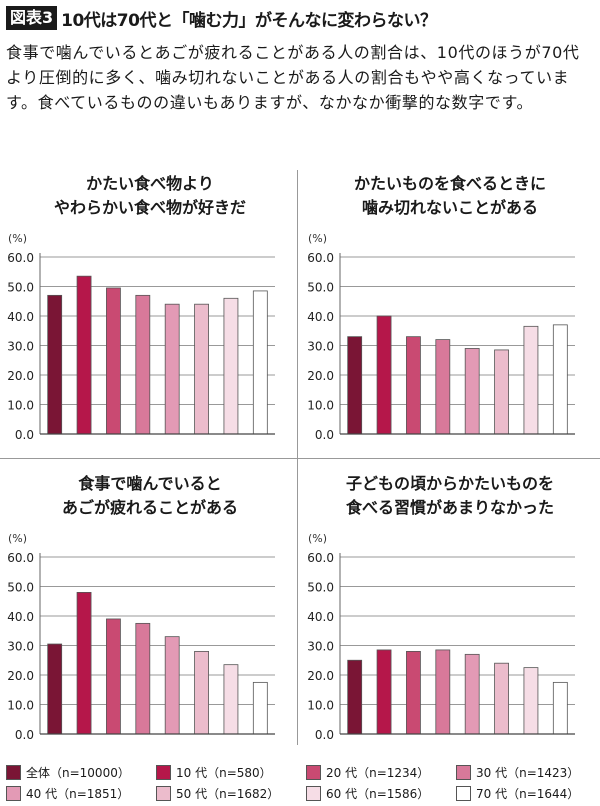  Describe the element at coordinates (150, 483) in the screenshot. I see `chart-title-line: 食事で噛んでいると` at that location.